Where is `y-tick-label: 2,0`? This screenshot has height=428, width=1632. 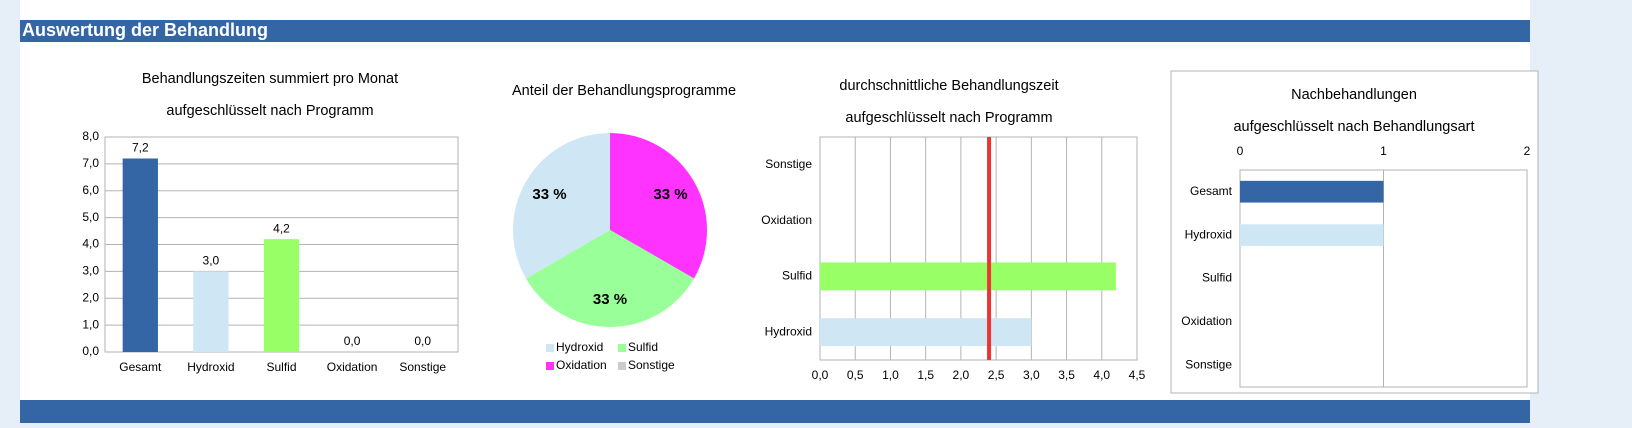 y-tick-label: 2,0 is located at coordinates (90, 297).